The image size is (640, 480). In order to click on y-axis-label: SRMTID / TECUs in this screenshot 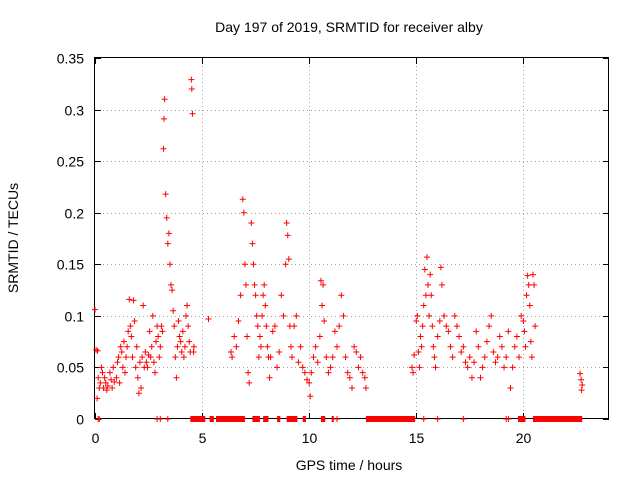, I will do `click(13, 238)`.